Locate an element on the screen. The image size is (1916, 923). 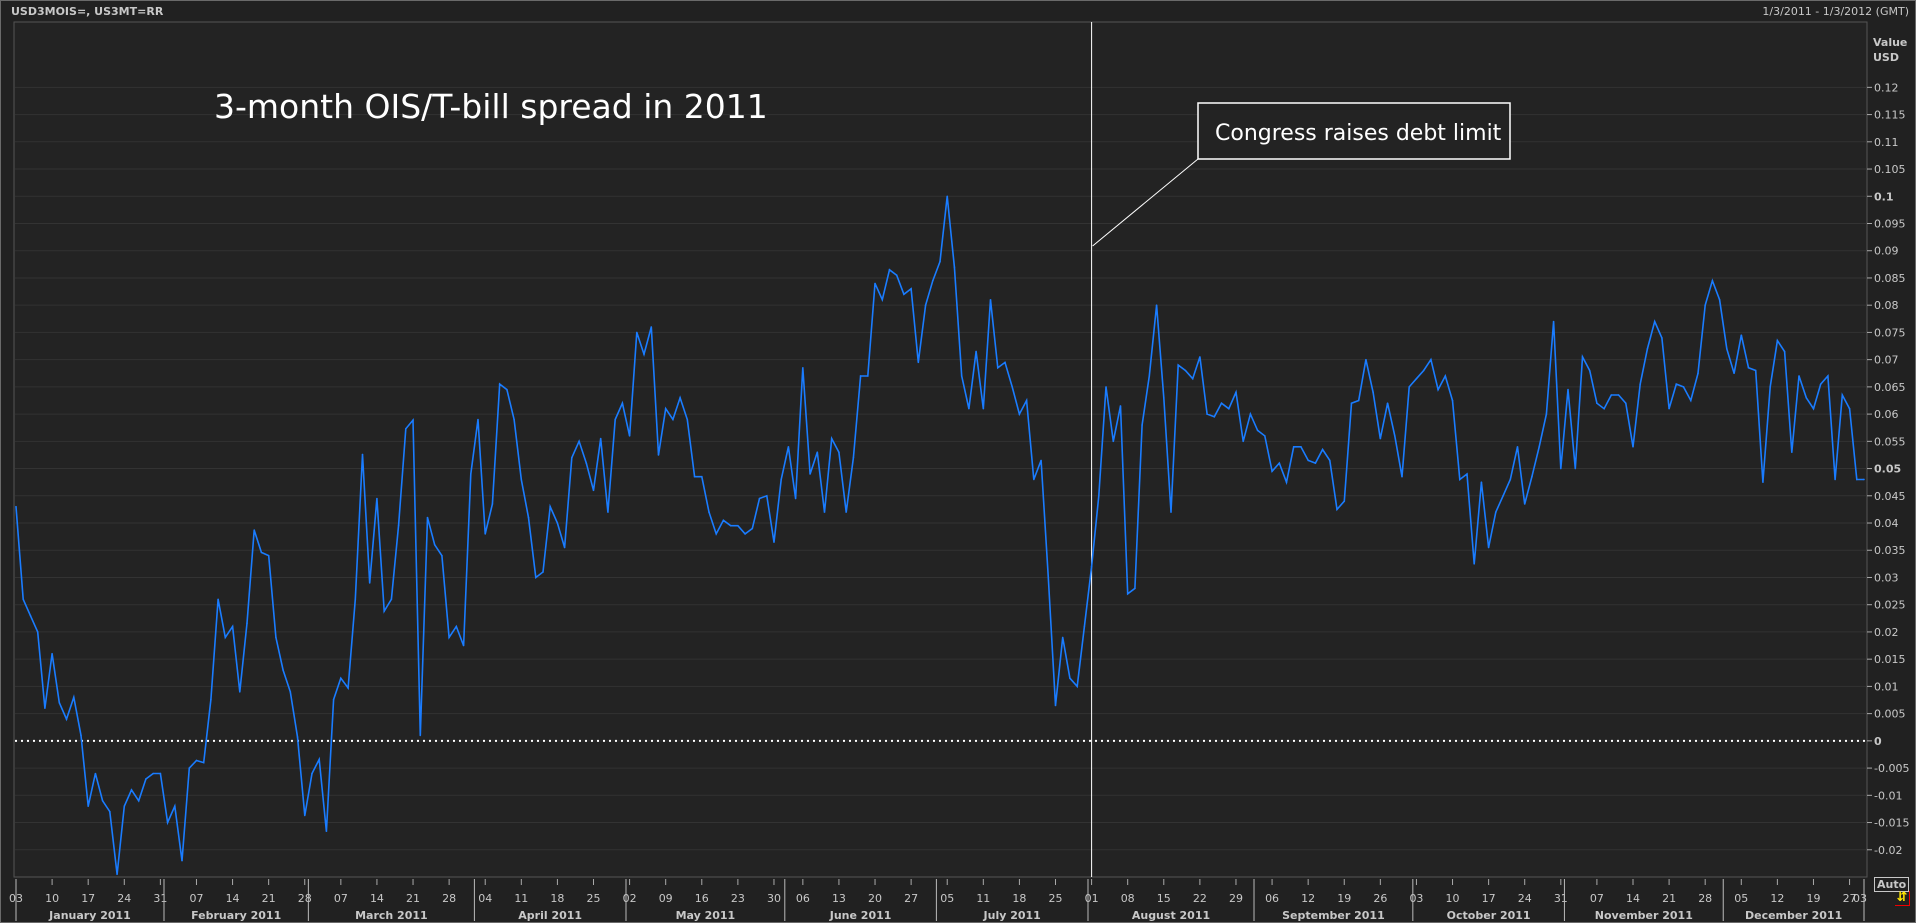
auto-scale-button: Auto is located at coordinates (1892, 884).